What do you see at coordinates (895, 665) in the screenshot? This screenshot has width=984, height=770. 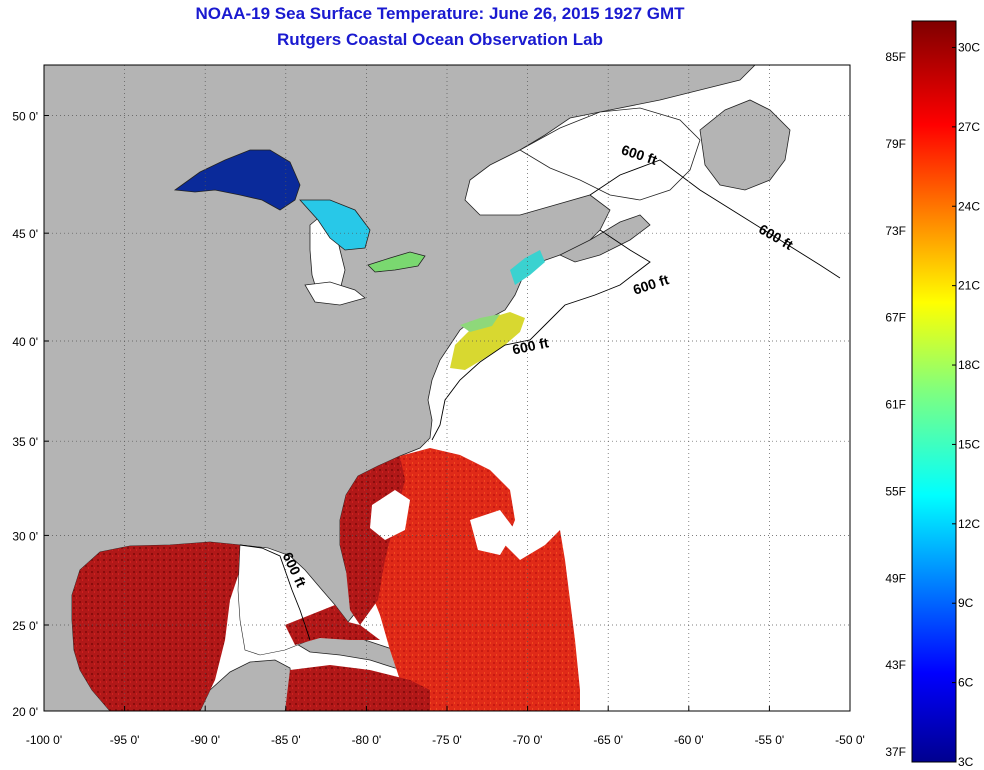 I see `colorbar-f-label: 43F` at bounding box center [895, 665].